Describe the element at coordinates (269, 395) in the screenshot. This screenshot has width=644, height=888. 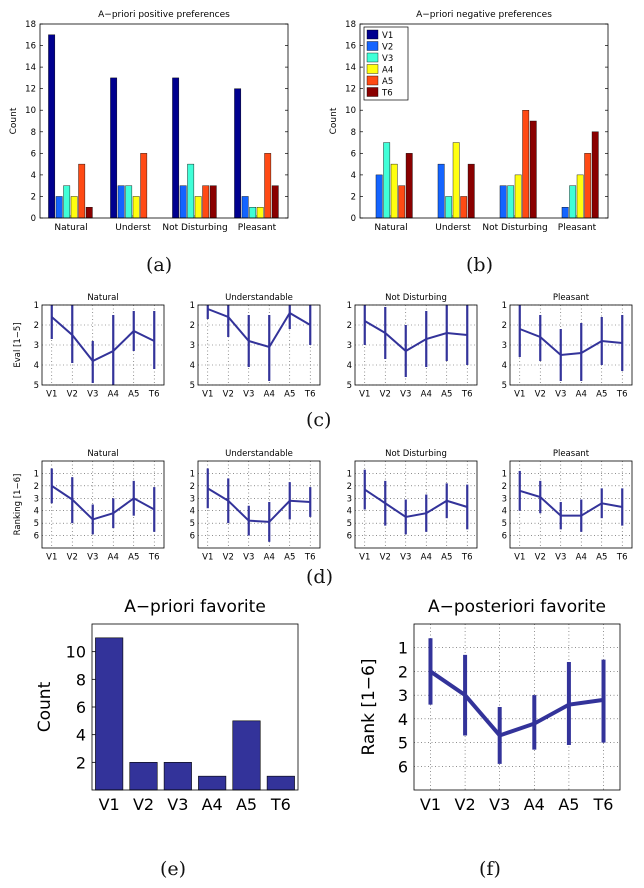
I see `chart-c-understandable-xtick-label: A4` at that location.